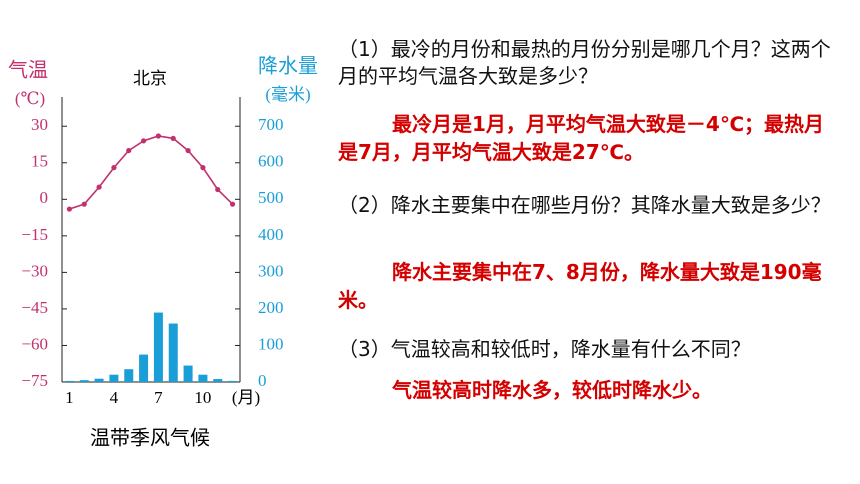  I want to click on x-tick-label: 10, so click(202, 397).